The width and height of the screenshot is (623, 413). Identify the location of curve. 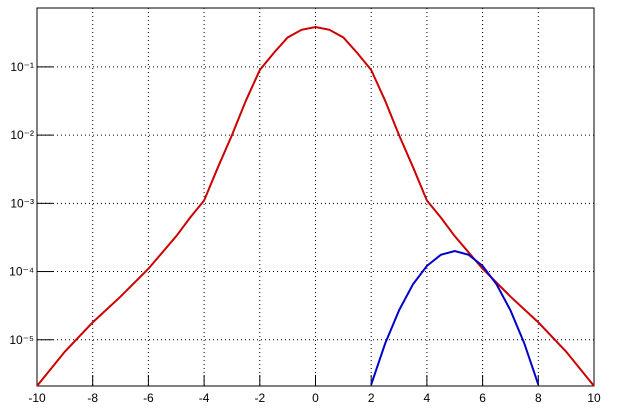
(455, 317).